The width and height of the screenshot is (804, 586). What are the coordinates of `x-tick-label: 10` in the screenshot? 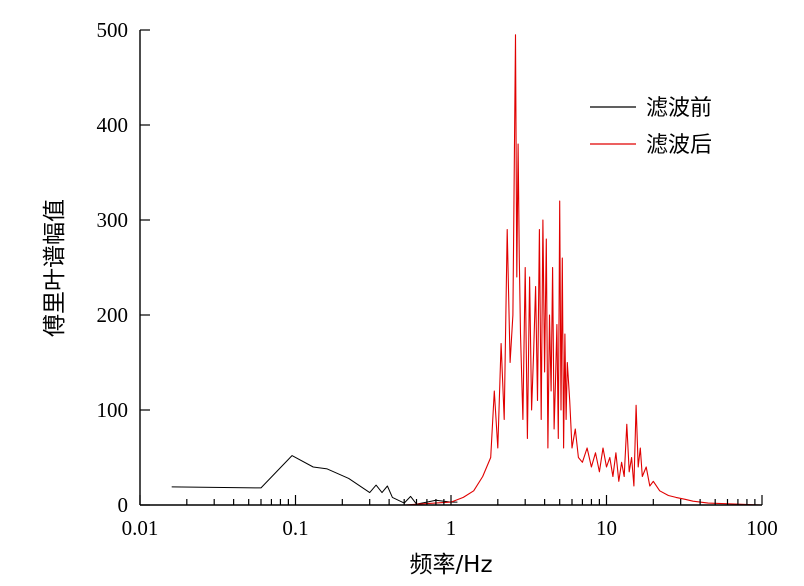 It's located at (606, 528).